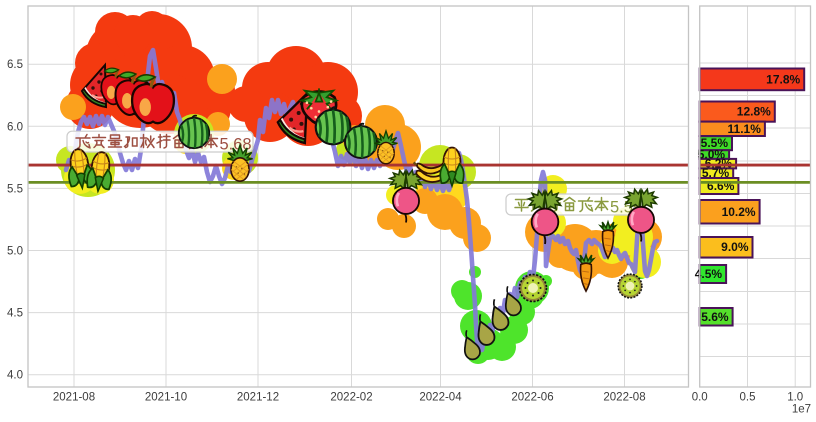 Image resolution: width=816 pixels, height=422 pixels. Describe the element at coordinates (715, 143) in the screenshot. I see `svg-text: 5.5%` at that location.